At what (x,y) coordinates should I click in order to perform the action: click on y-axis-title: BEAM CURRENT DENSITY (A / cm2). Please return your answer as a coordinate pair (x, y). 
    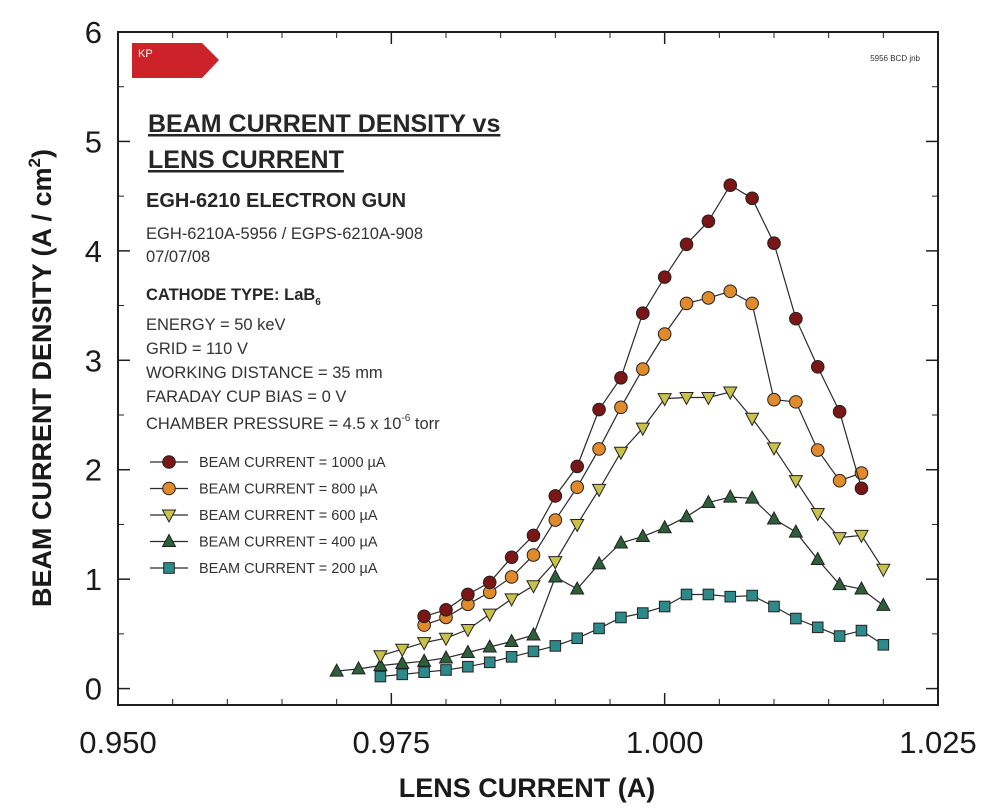
    Looking at the image, I should click on (41, 378).